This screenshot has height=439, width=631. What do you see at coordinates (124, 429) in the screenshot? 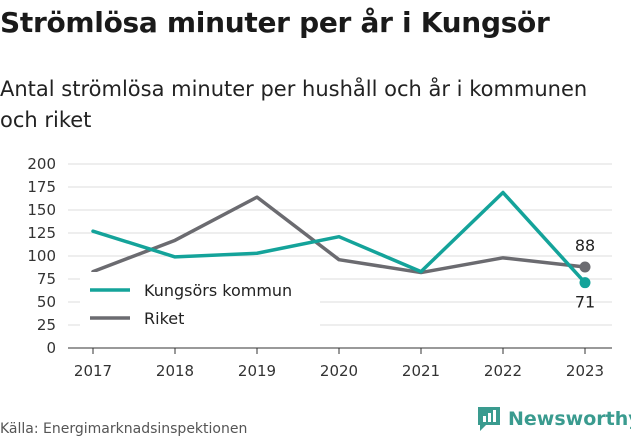
I see `source-note: Källa: Energimarknadsinspektionen` at bounding box center [124, 429].